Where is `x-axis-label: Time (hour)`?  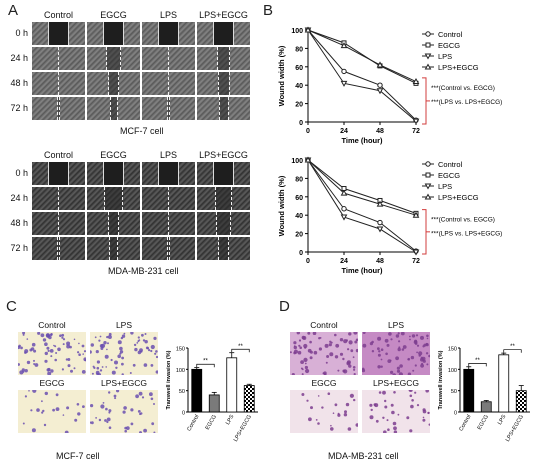
x-axis-label: Time (hour) is located at coordinates (362, 270).